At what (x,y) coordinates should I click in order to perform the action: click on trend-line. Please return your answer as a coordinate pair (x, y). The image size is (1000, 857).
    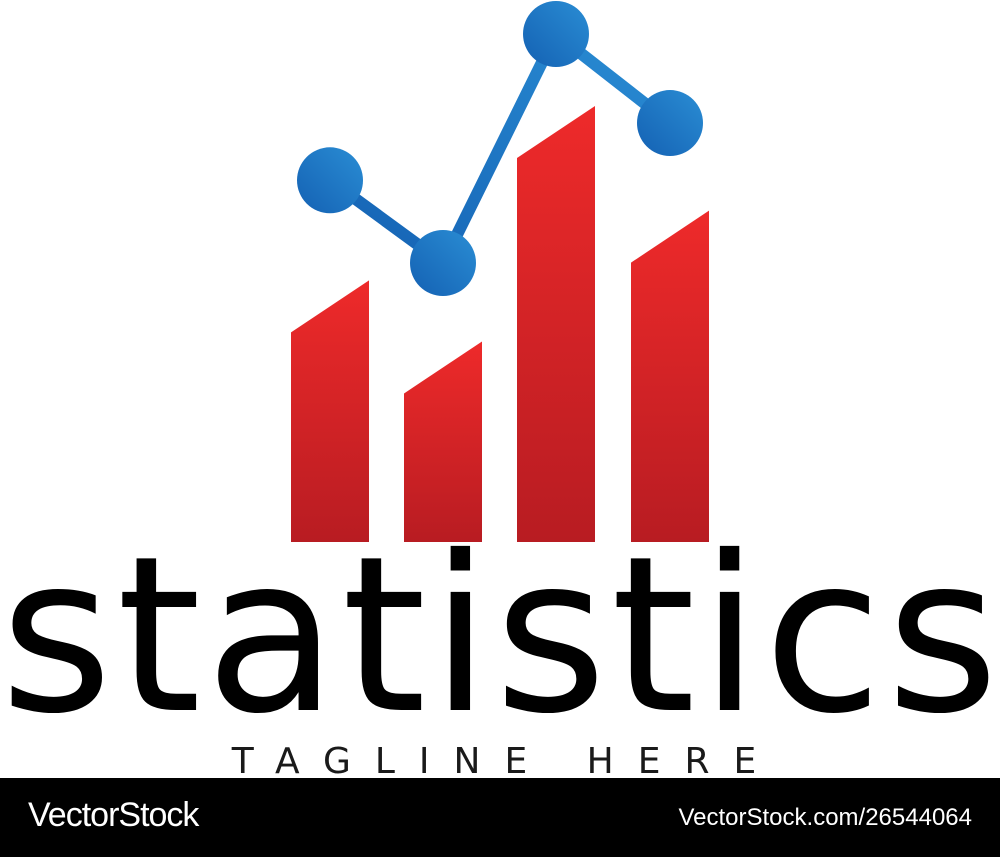
    Looking at the image, I should click on (500, 148).